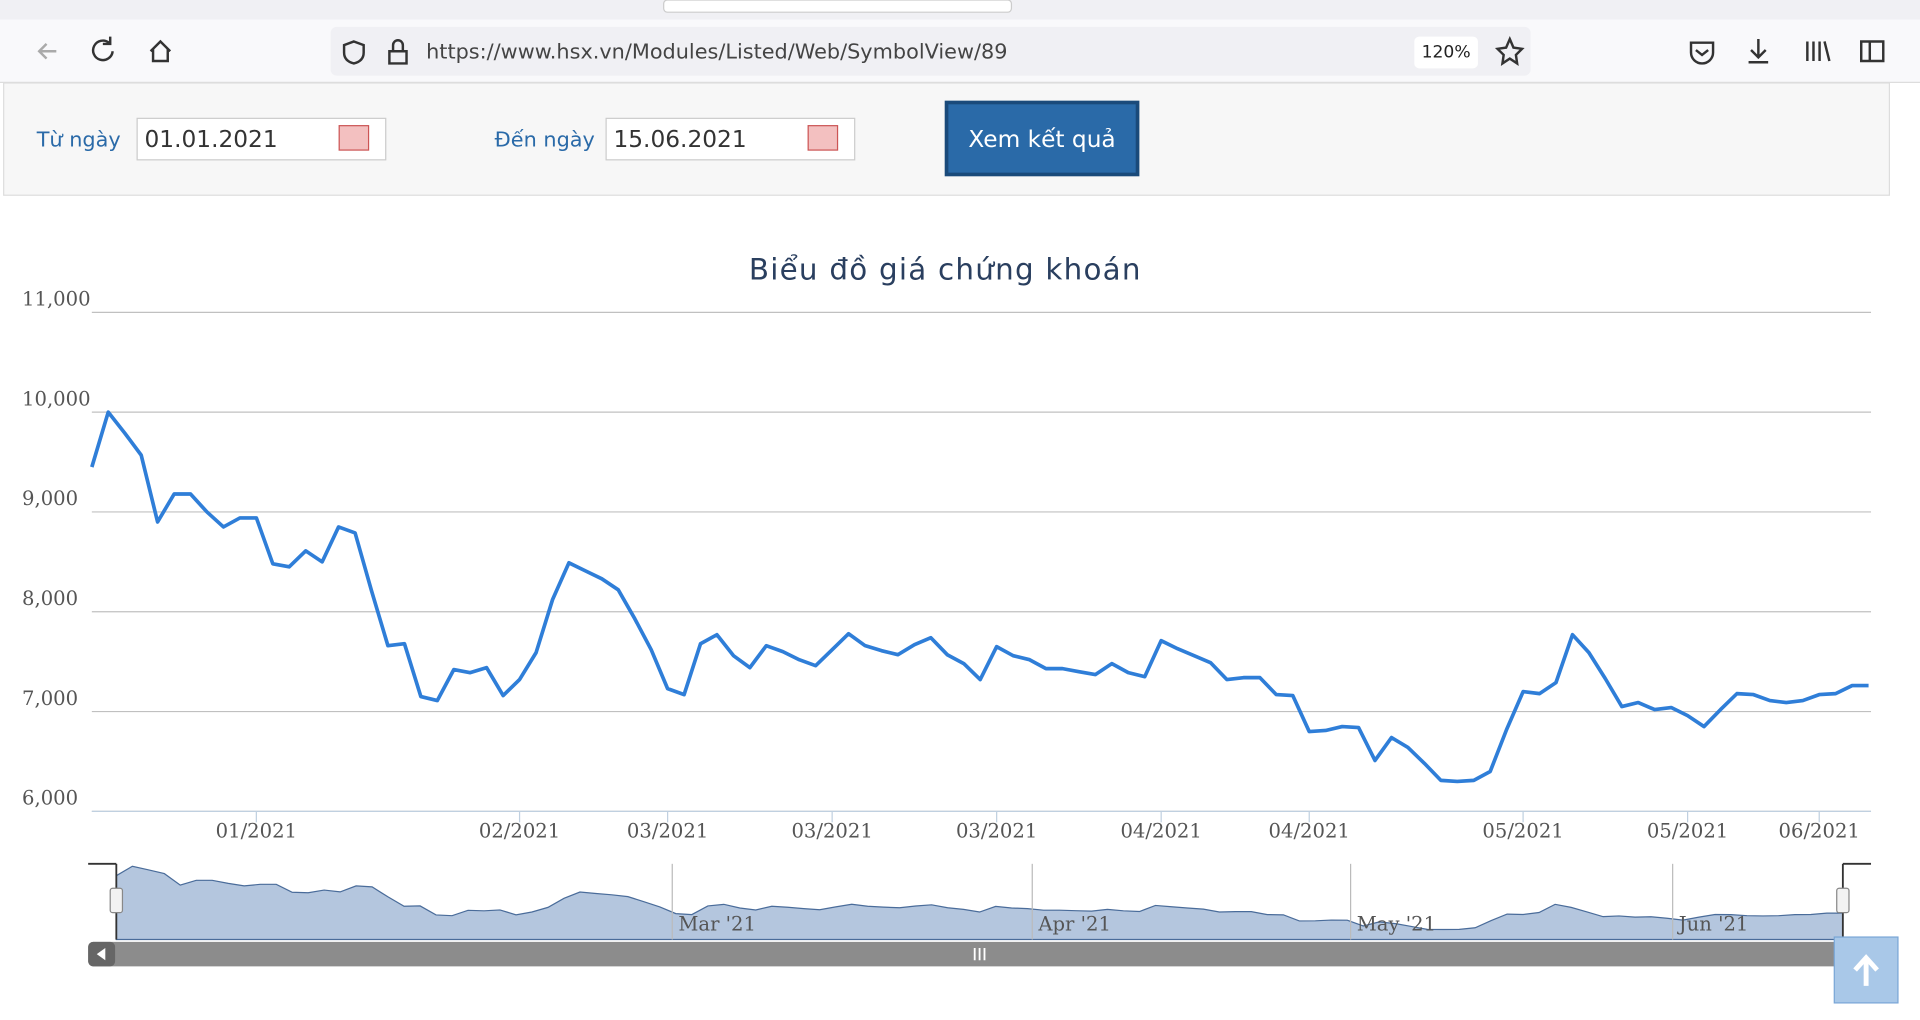 The image size is (1920, 1020). What do you see at coordinates (1819, 831) in the screenshot?
I see `x-tick-label: 06/2021` at bounding box center [1819, 831].